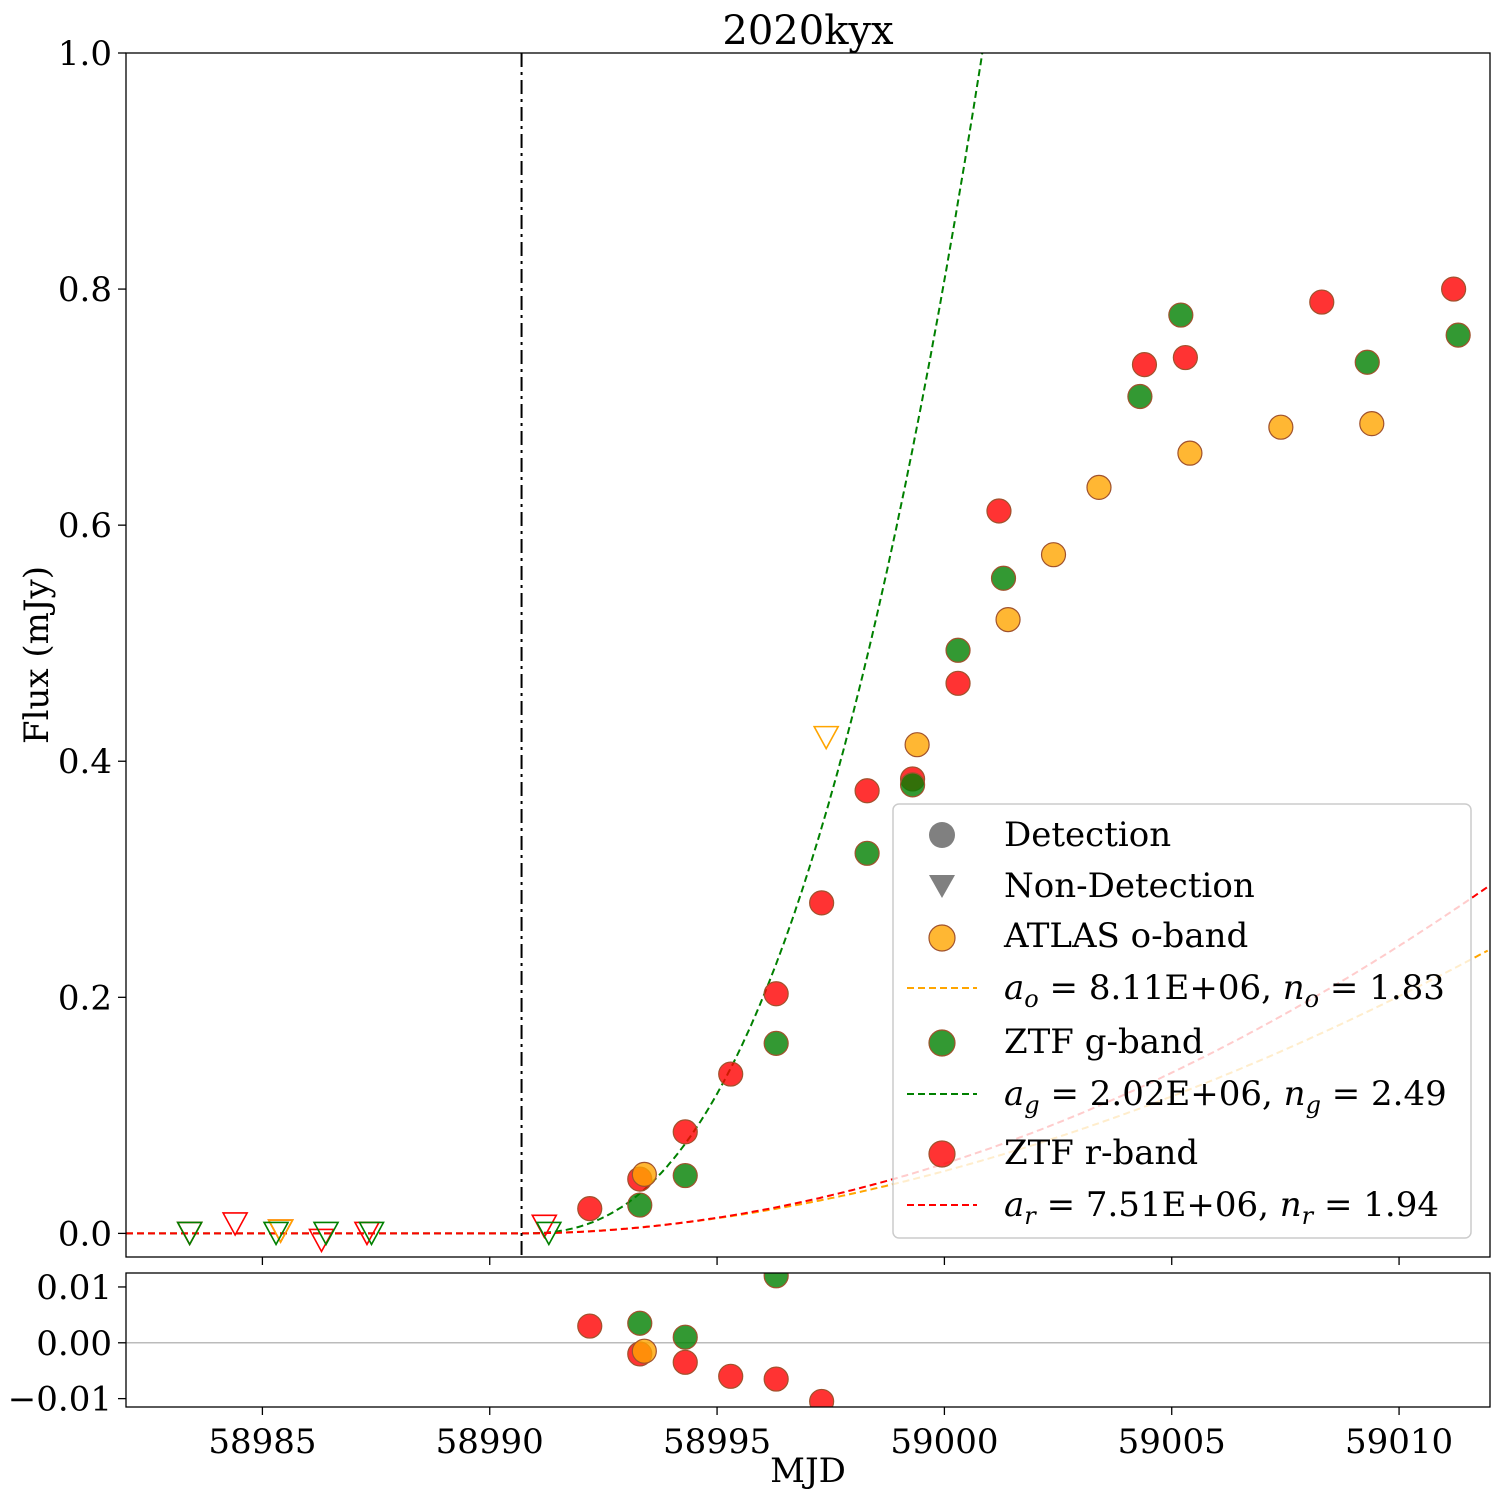  What do you see at coordinates (1221, 1207) in the screenshot?
I see `legend-r-fit-label: ar = 7.51E+06, nr = 1.94` at bounding box center [1221, 1207].